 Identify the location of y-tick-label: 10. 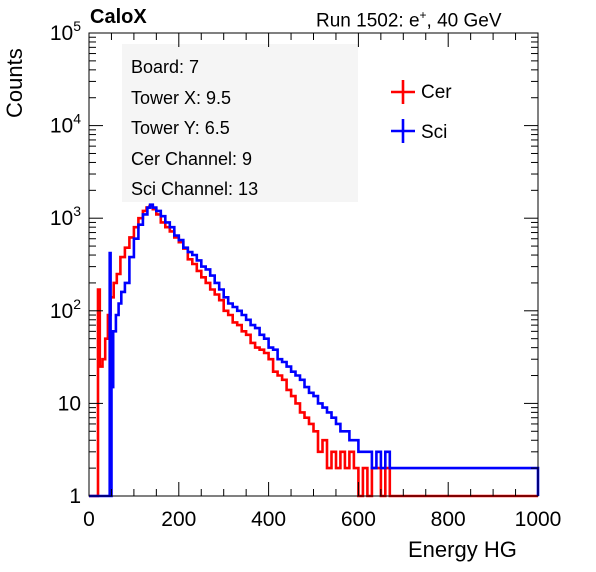
(69, 403).